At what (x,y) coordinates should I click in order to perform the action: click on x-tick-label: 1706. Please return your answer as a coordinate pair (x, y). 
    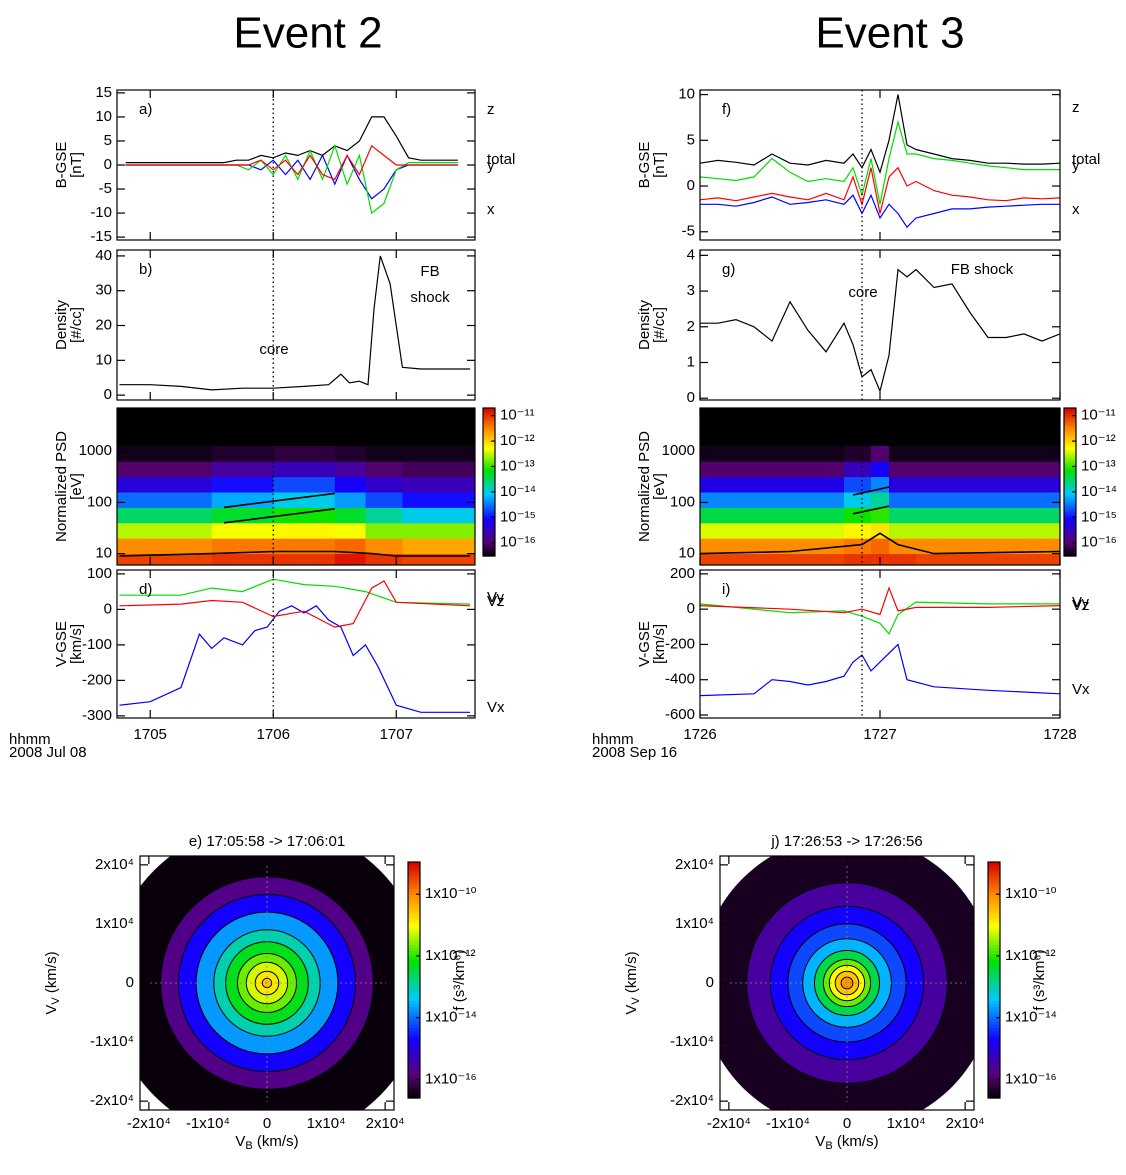
    Looking at the image, I should click on (273, 734).